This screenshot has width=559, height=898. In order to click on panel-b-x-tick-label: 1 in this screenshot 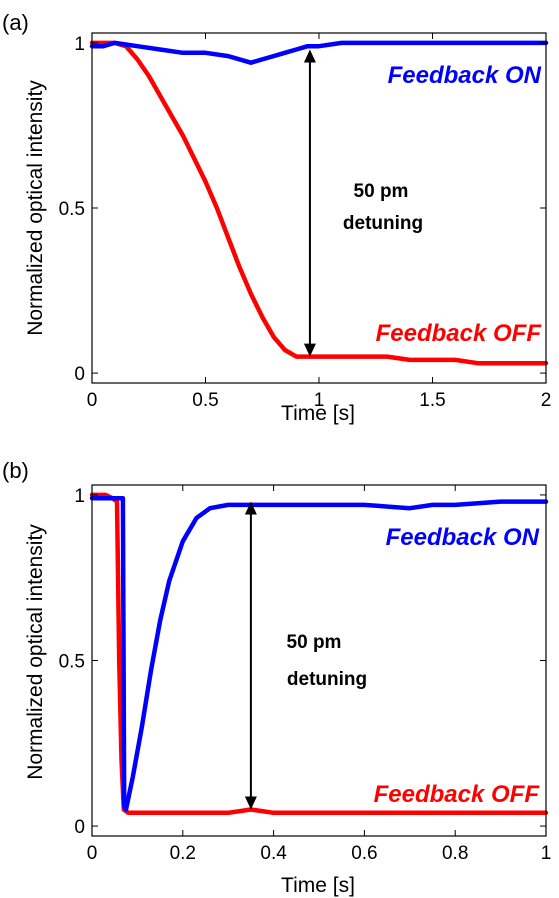, I will do `click(546, 853)`.